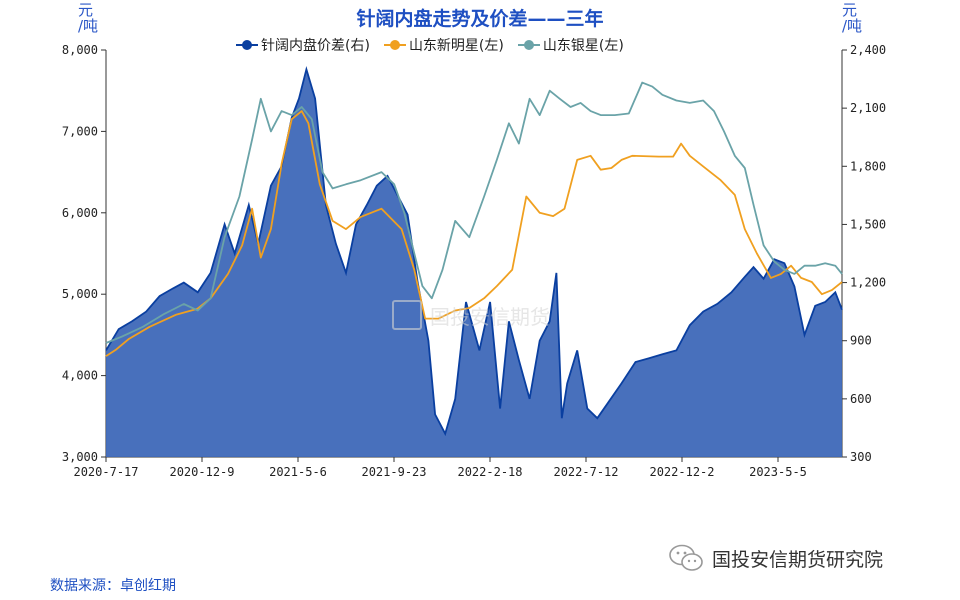 The image size is (960, 600). Describe the element at coordinates (868, 50) in the screenshot. I see `right-tick-label: 2,400` at that location.